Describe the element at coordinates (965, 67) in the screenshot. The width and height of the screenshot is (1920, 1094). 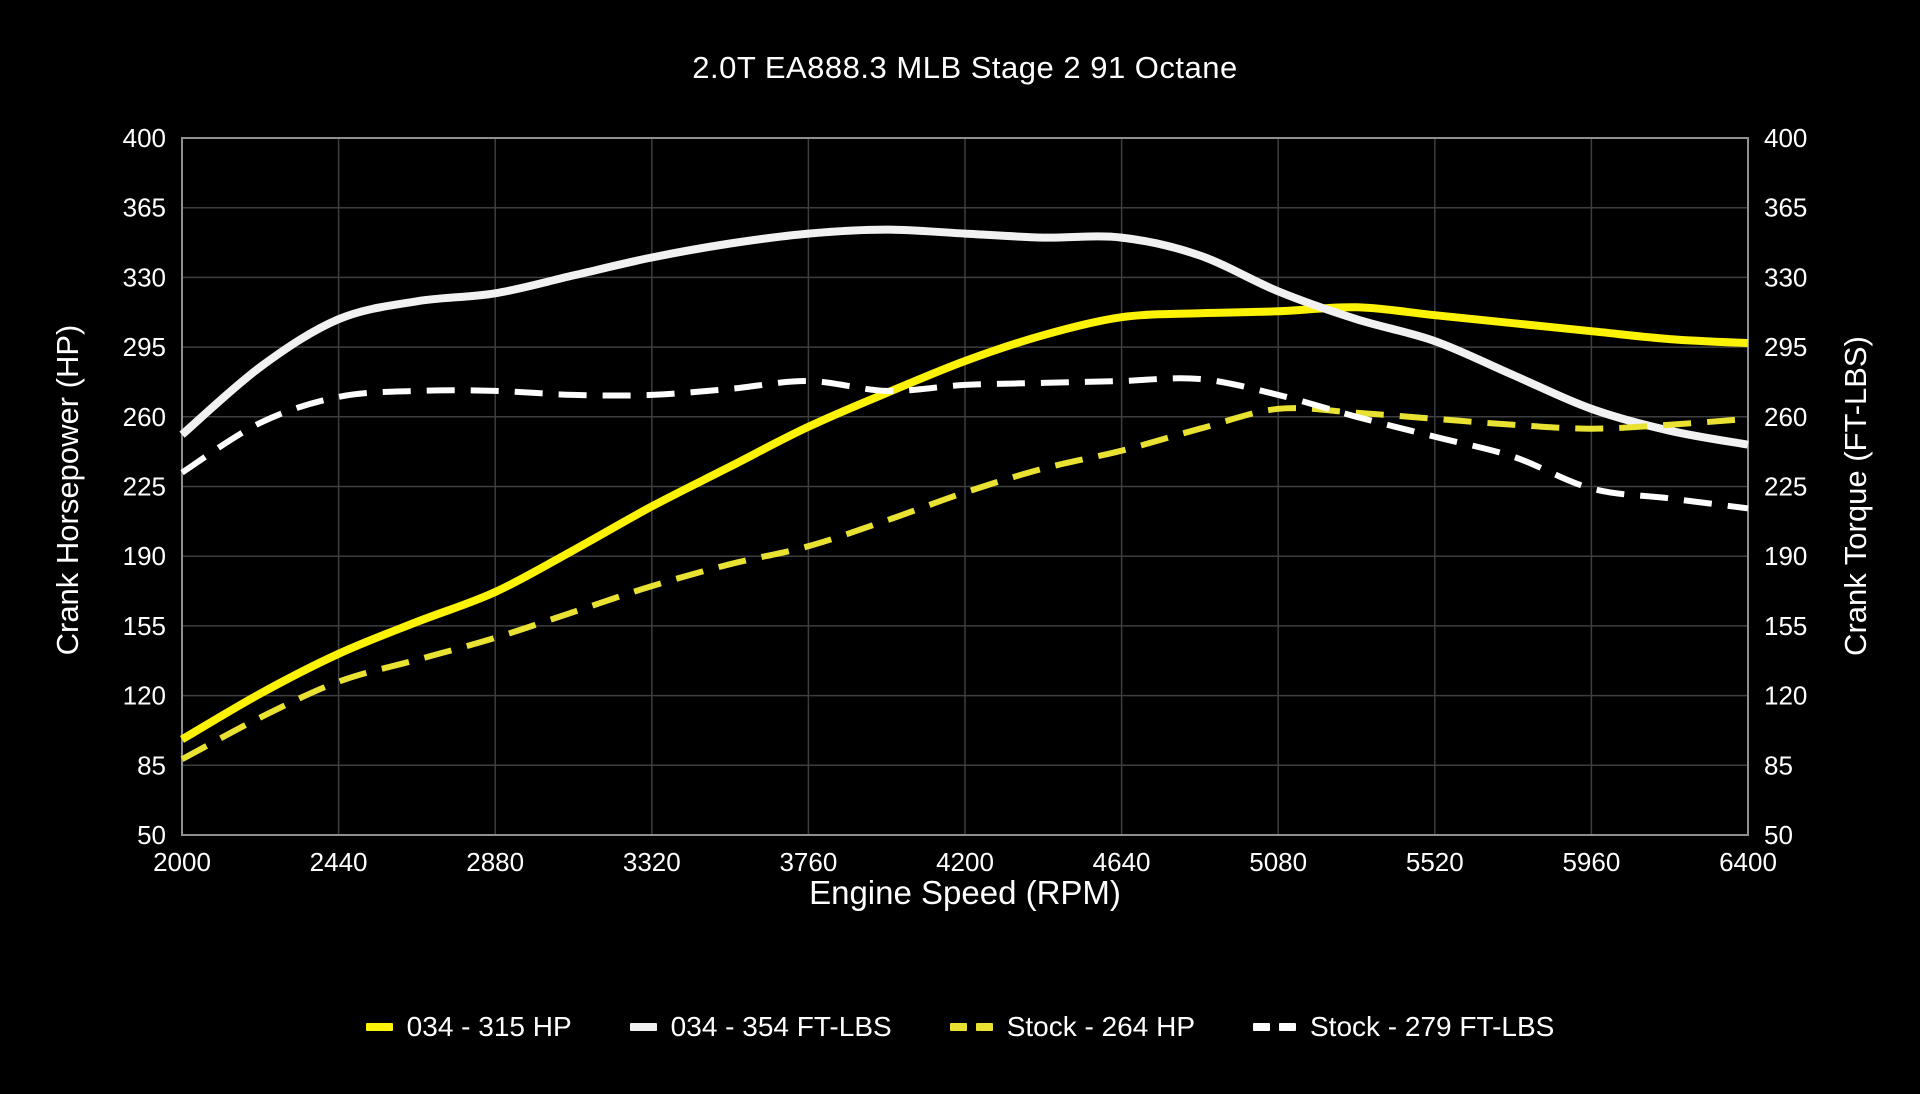
I see `chart-title: 2.0T EA888.3 MLB Stage 2 91 Octane` at that location.